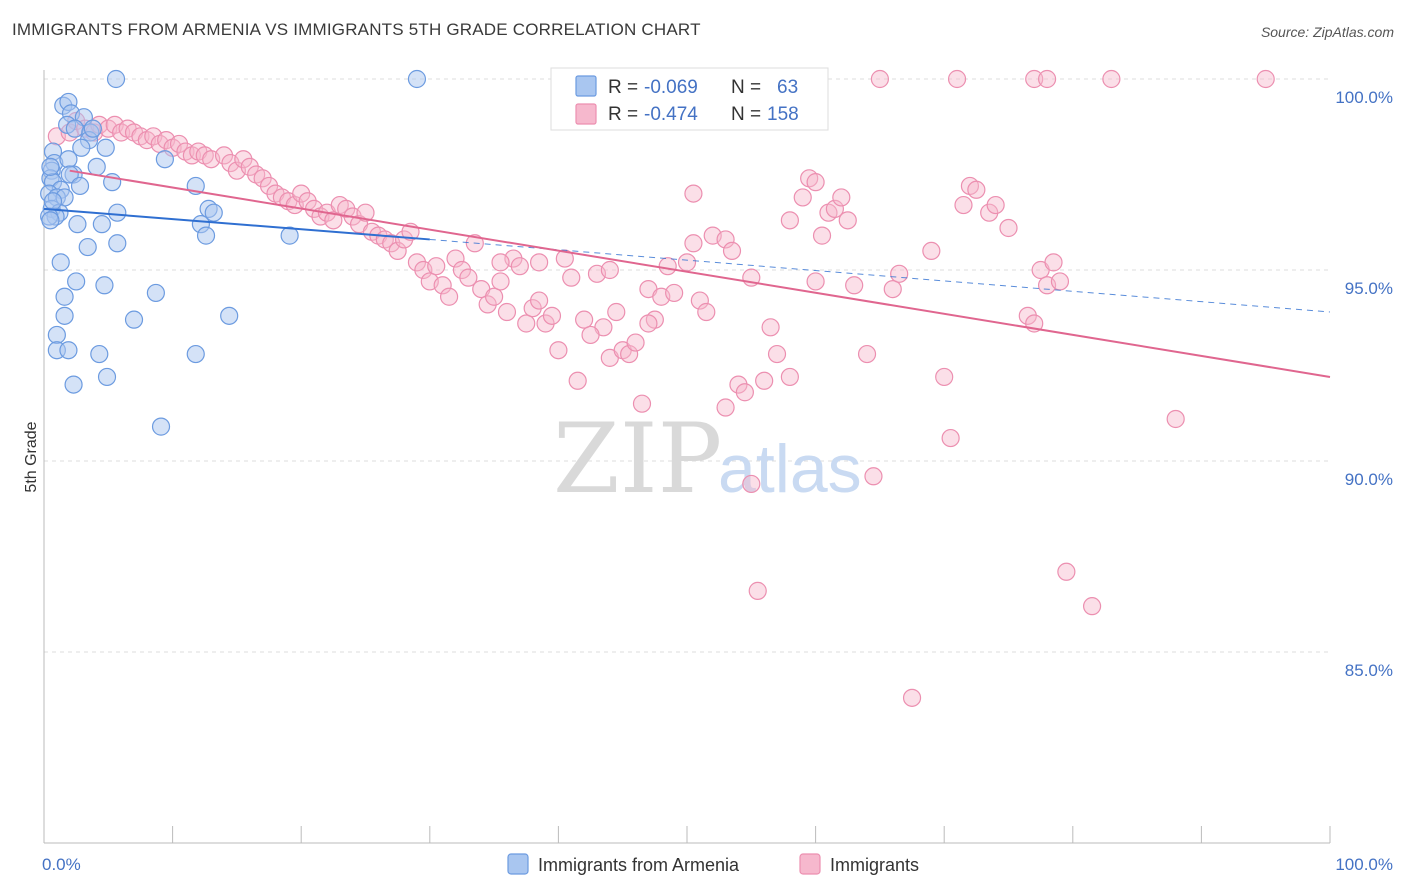 The height and width of the screenshot is (892, 1406). Describe the element at coordinates (236, 224) in the screenshot. I see `trend-line-armenia` at that location.